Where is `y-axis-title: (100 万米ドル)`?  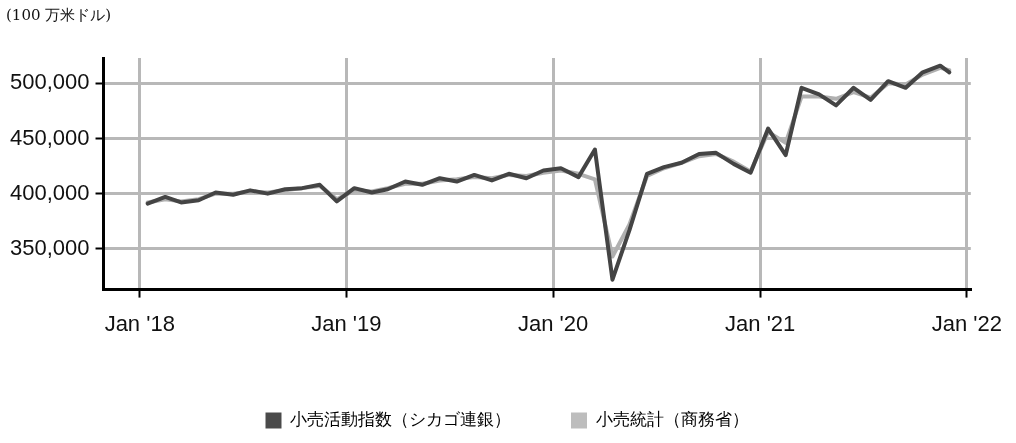 y-axis-title: (100 万米ドル) is located at coordinates (59, 15).